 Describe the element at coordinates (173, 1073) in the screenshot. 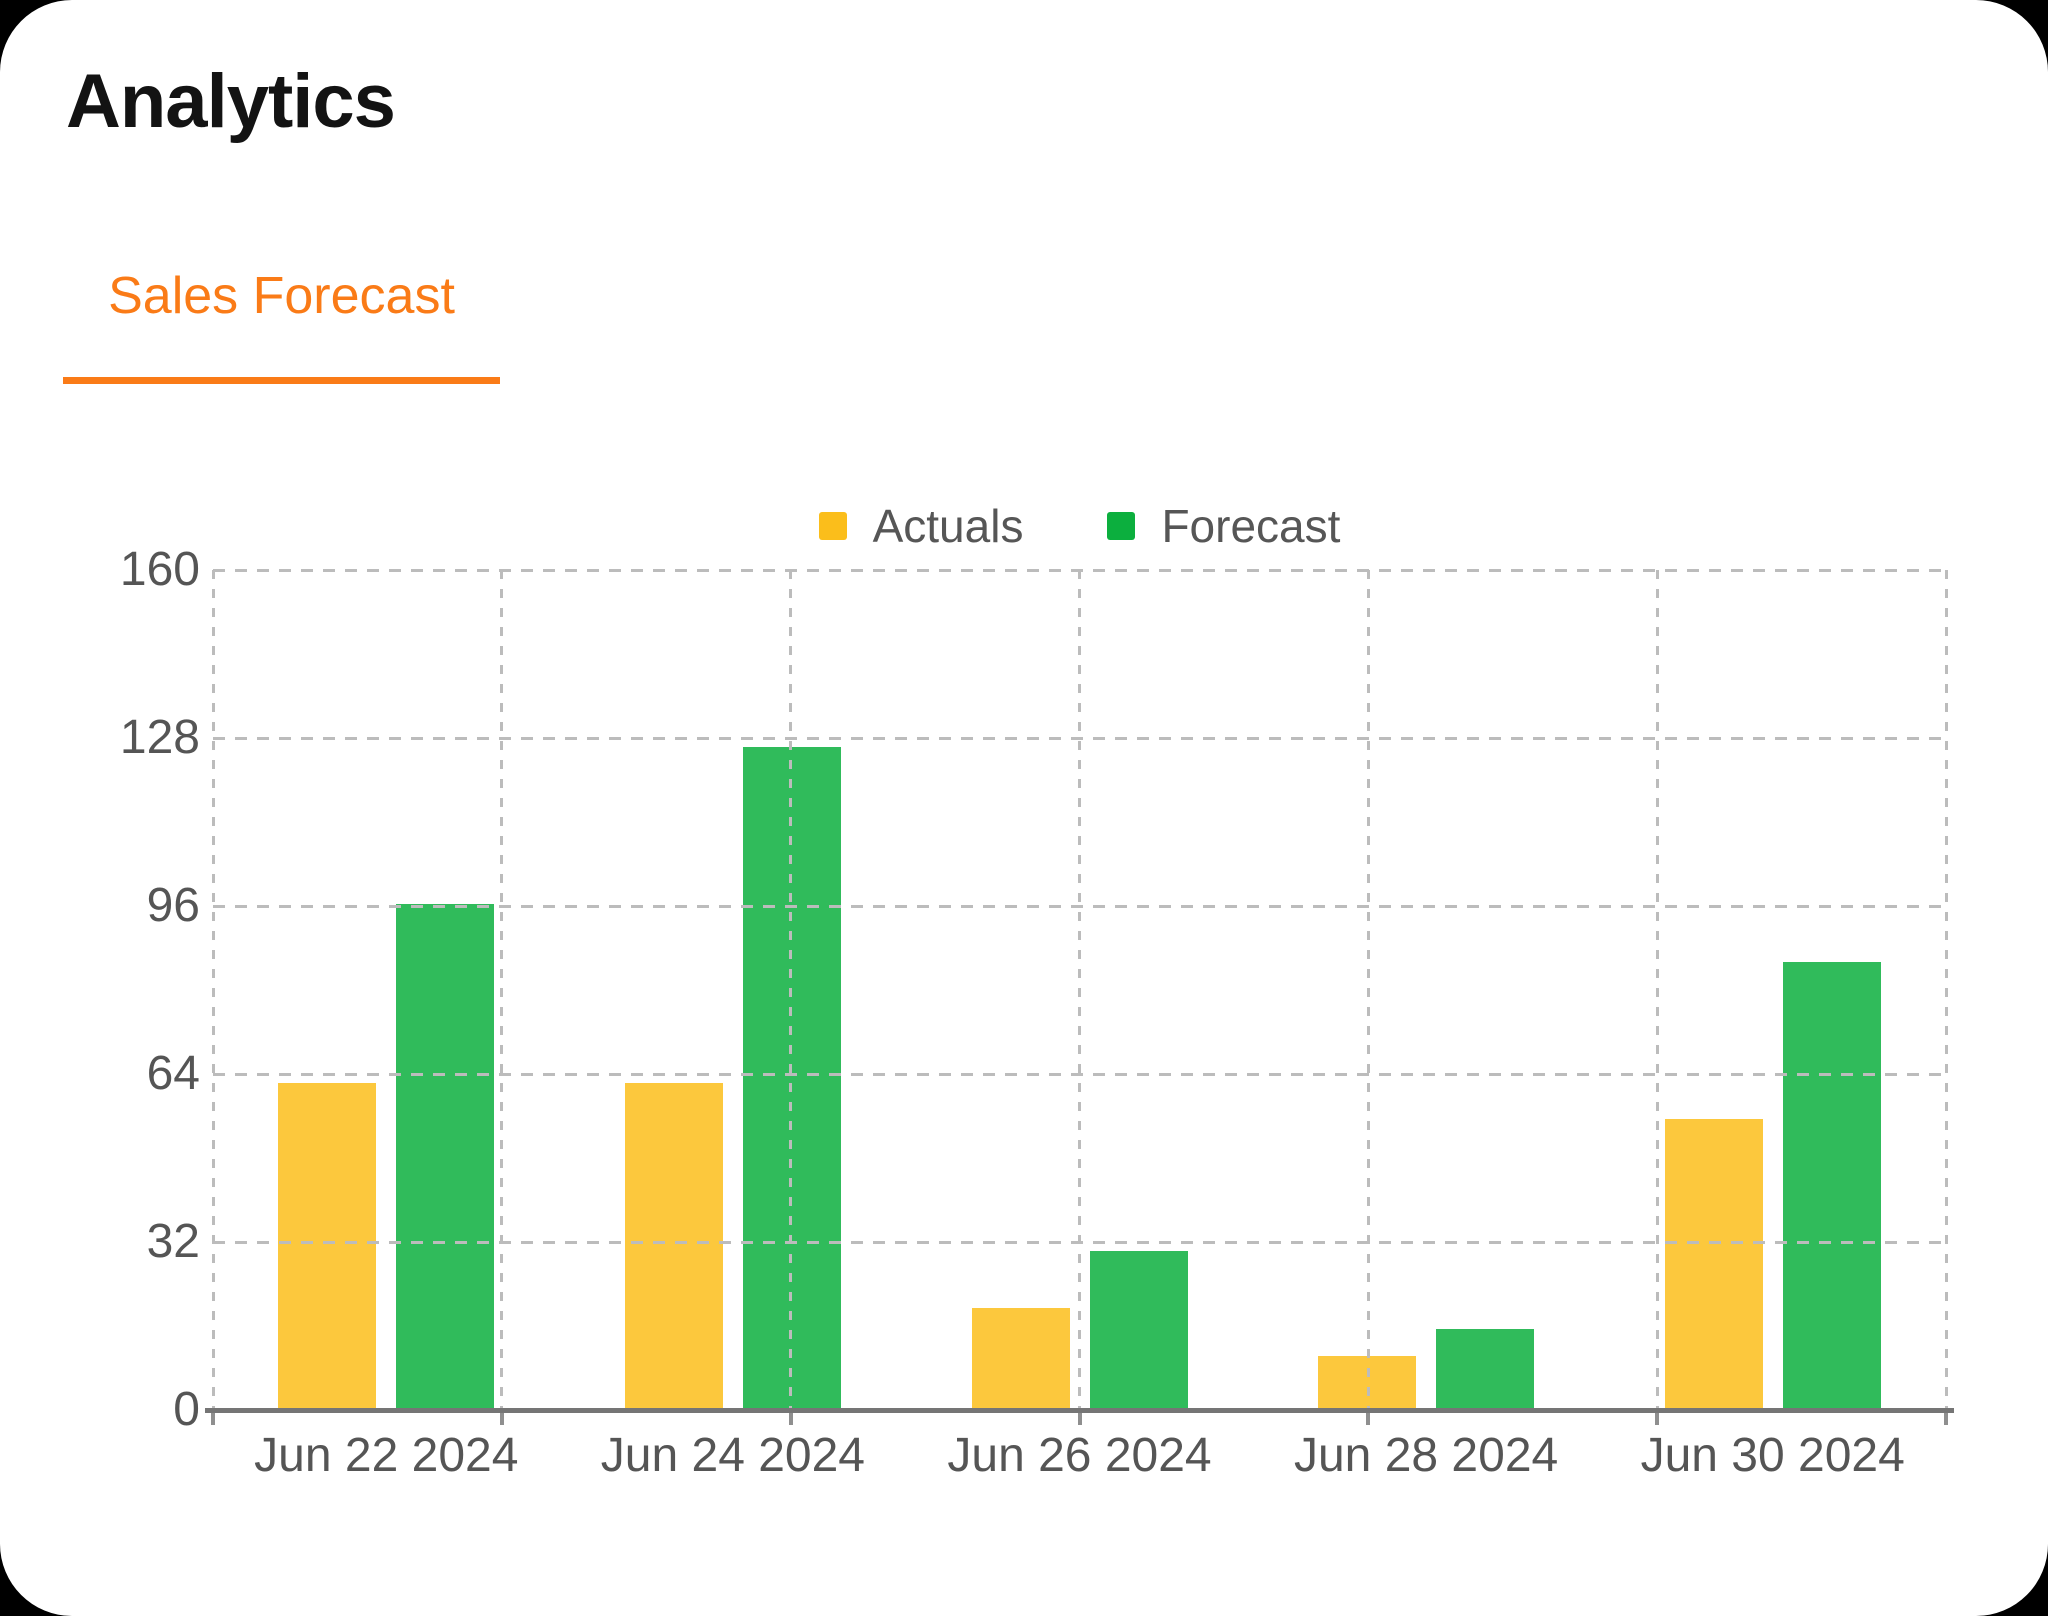

I see `y-axis-tick-label: 64` at that location.